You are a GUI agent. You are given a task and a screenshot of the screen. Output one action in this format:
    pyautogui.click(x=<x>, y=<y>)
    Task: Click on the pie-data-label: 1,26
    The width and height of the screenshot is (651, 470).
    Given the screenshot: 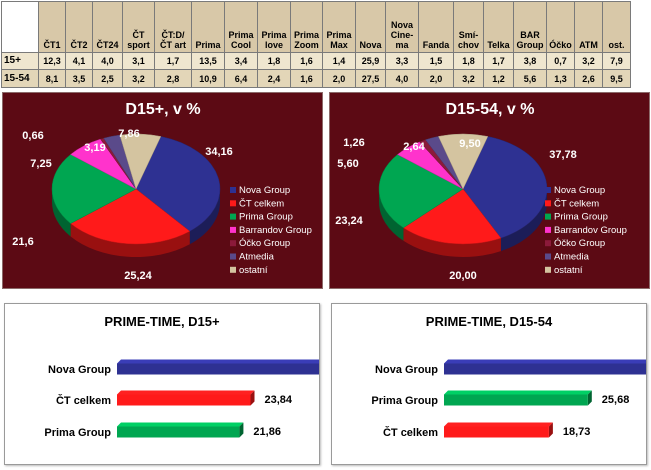 What is the action you would take?
    pyautogui.click(x=353, y=143)
    